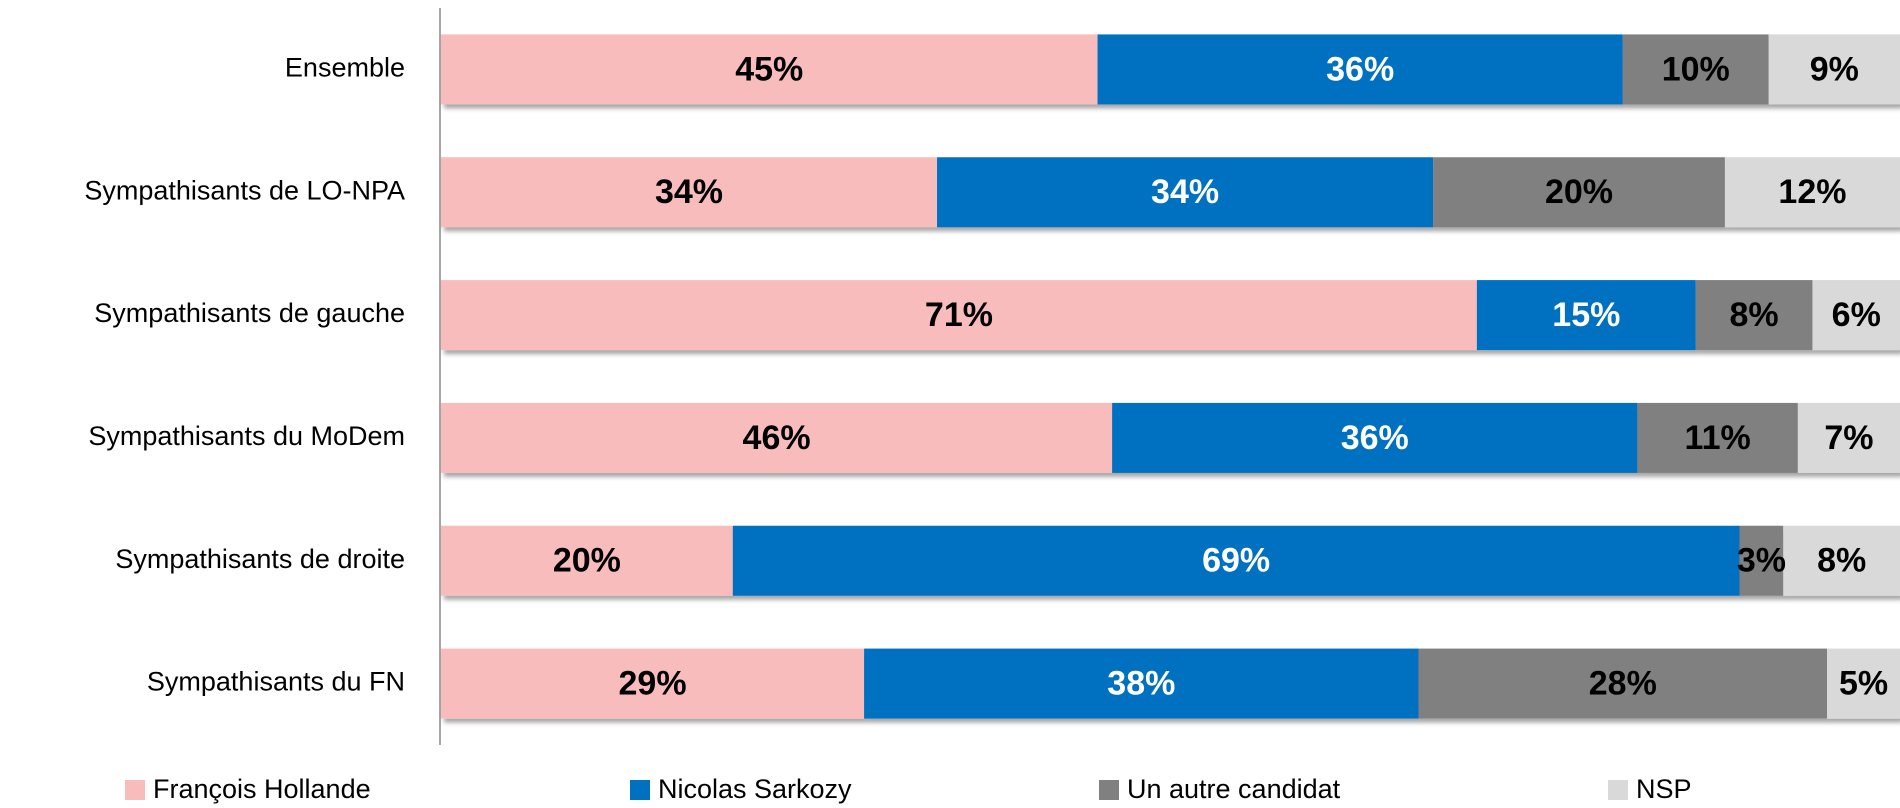 This screenshot has width=1900, height=808. I want to click on value-label: 71%, so click(959, 315).